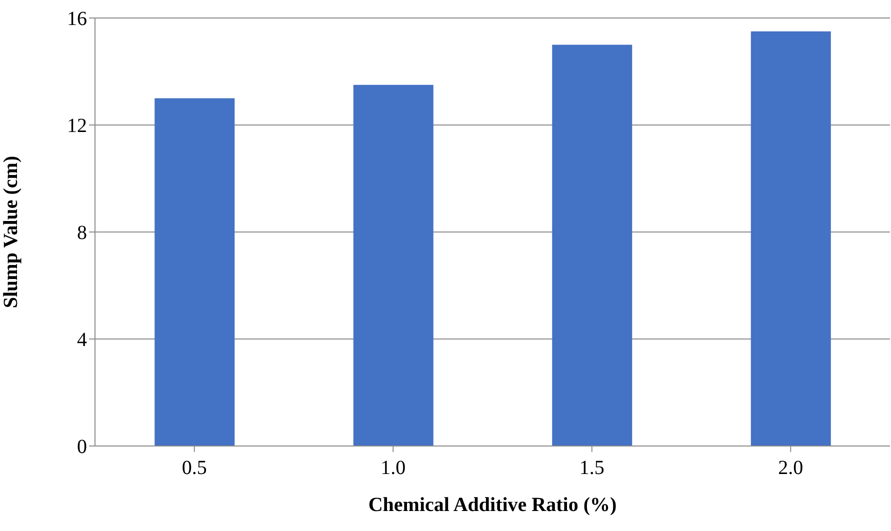  I want to click on y-tick-label: 4, so click(82, 340).